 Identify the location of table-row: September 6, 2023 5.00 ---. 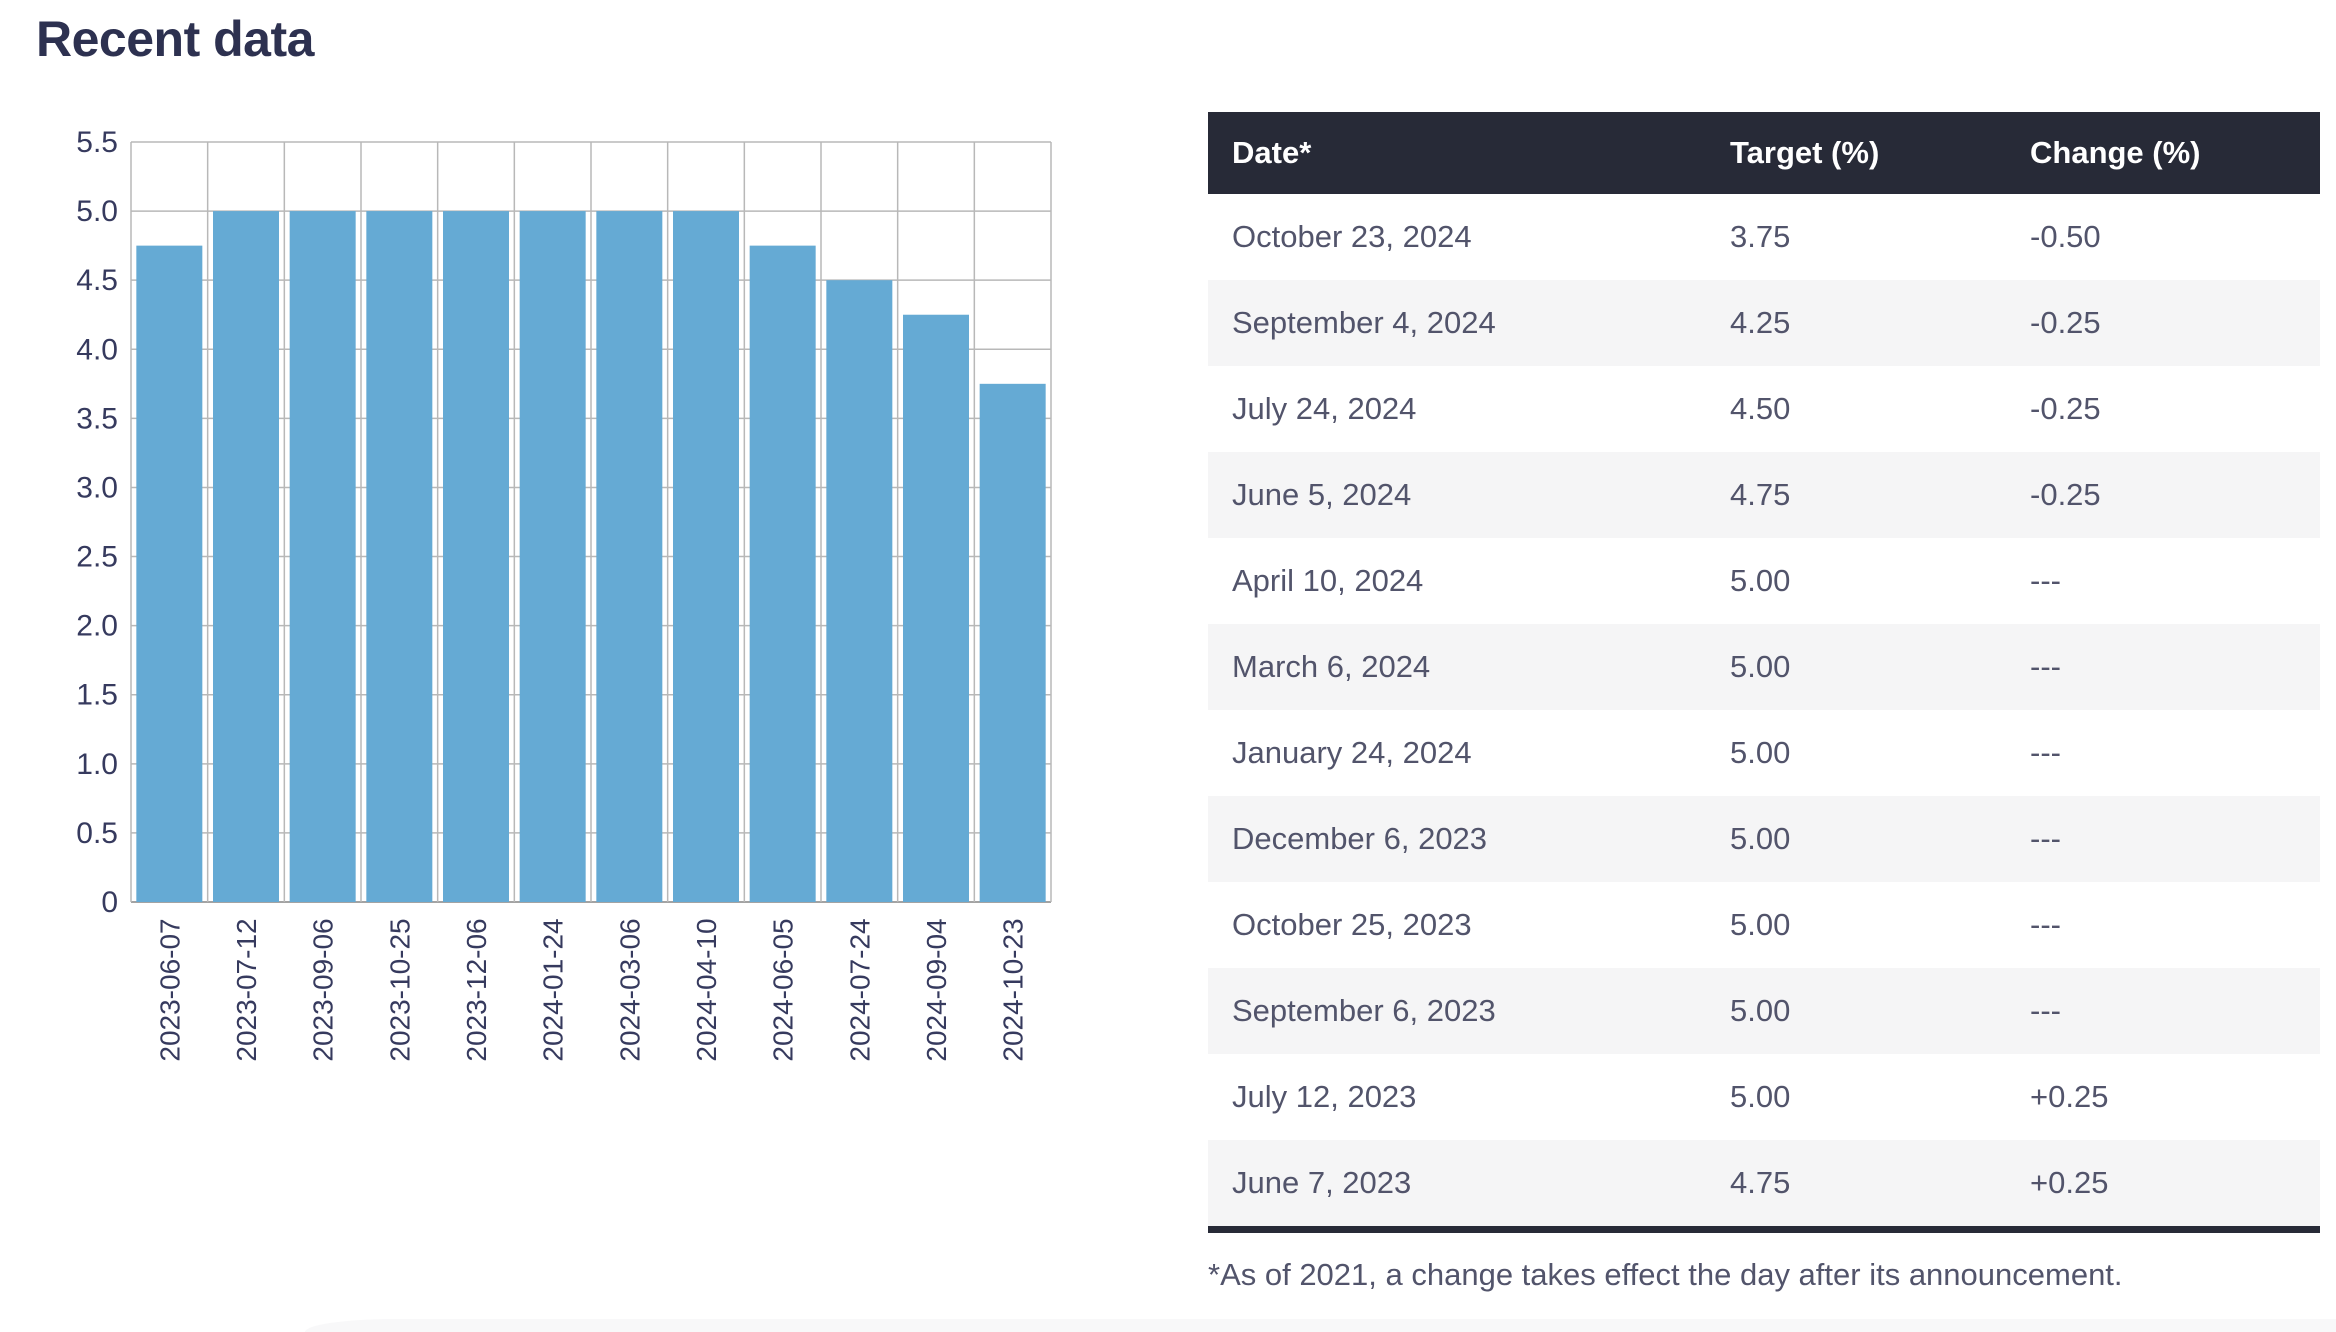
(1764, 1011).